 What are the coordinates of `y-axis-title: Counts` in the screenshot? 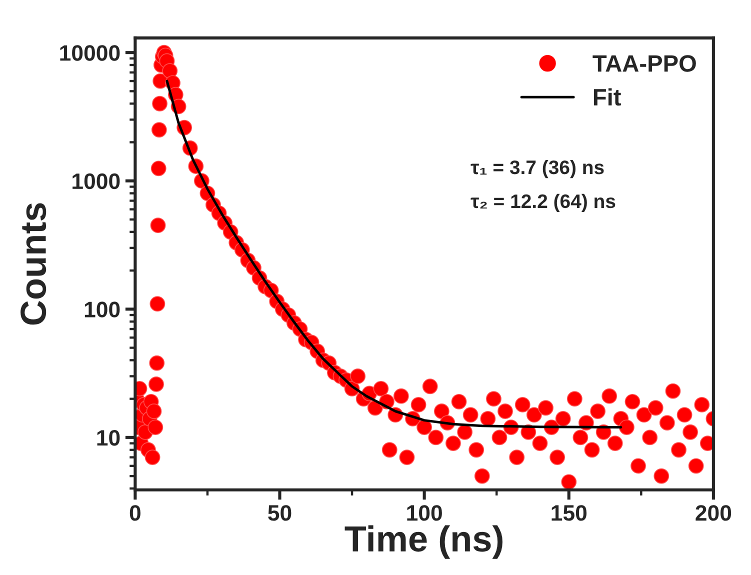 It's located at (33, 264).